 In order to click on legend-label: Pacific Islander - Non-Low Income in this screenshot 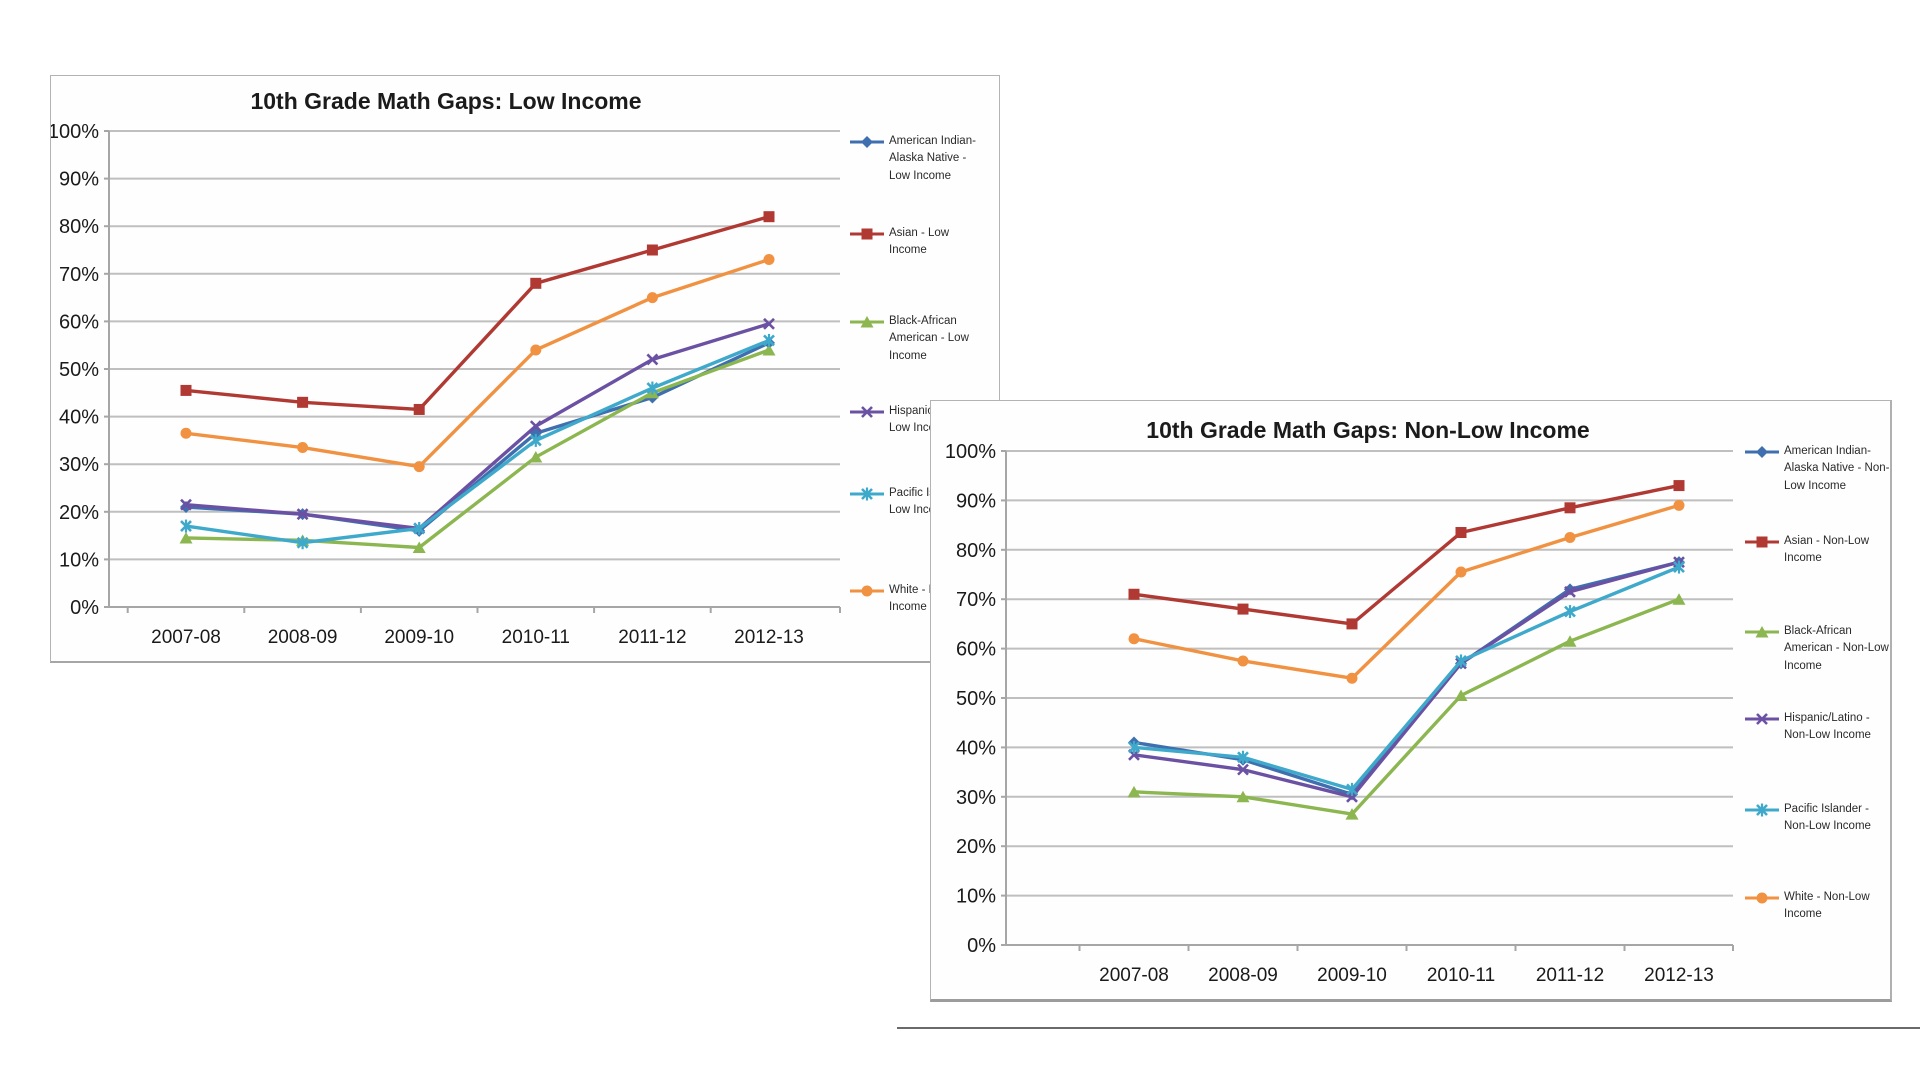, I will do `click(1827, 818)`.